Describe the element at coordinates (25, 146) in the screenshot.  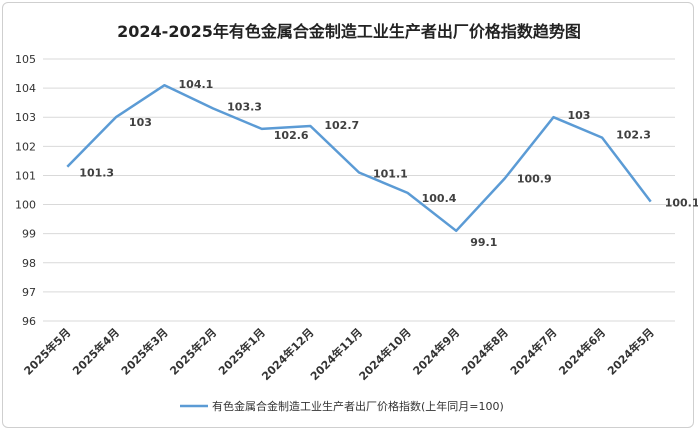
I see `y-tick-label: 102` at that location.